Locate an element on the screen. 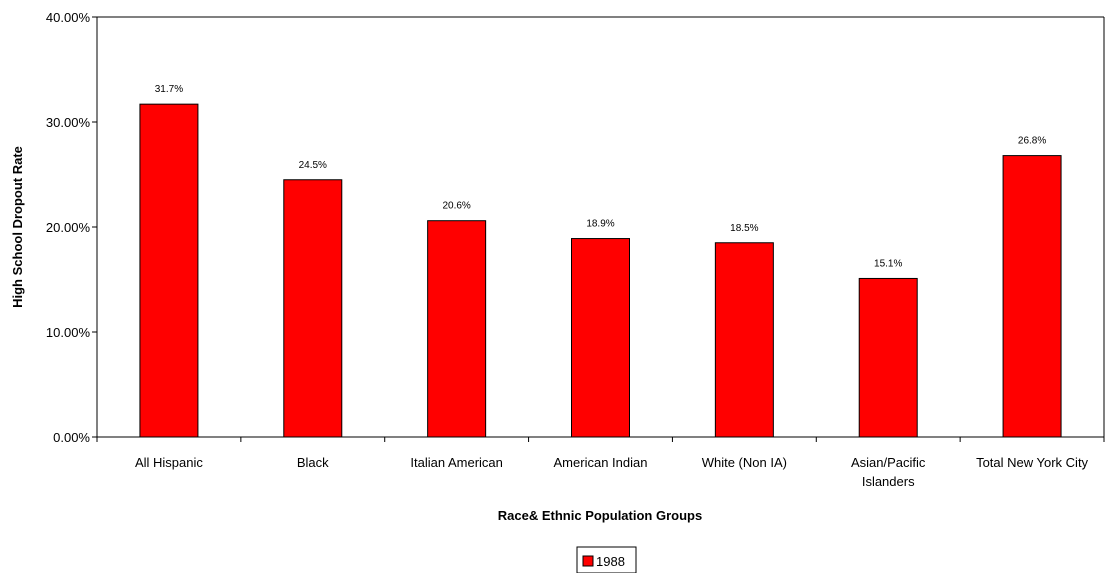 Image resolution: width=1107 pixels, height=573 pixels. y-tick-label: 40.00% is located at coordinates (68, 17).